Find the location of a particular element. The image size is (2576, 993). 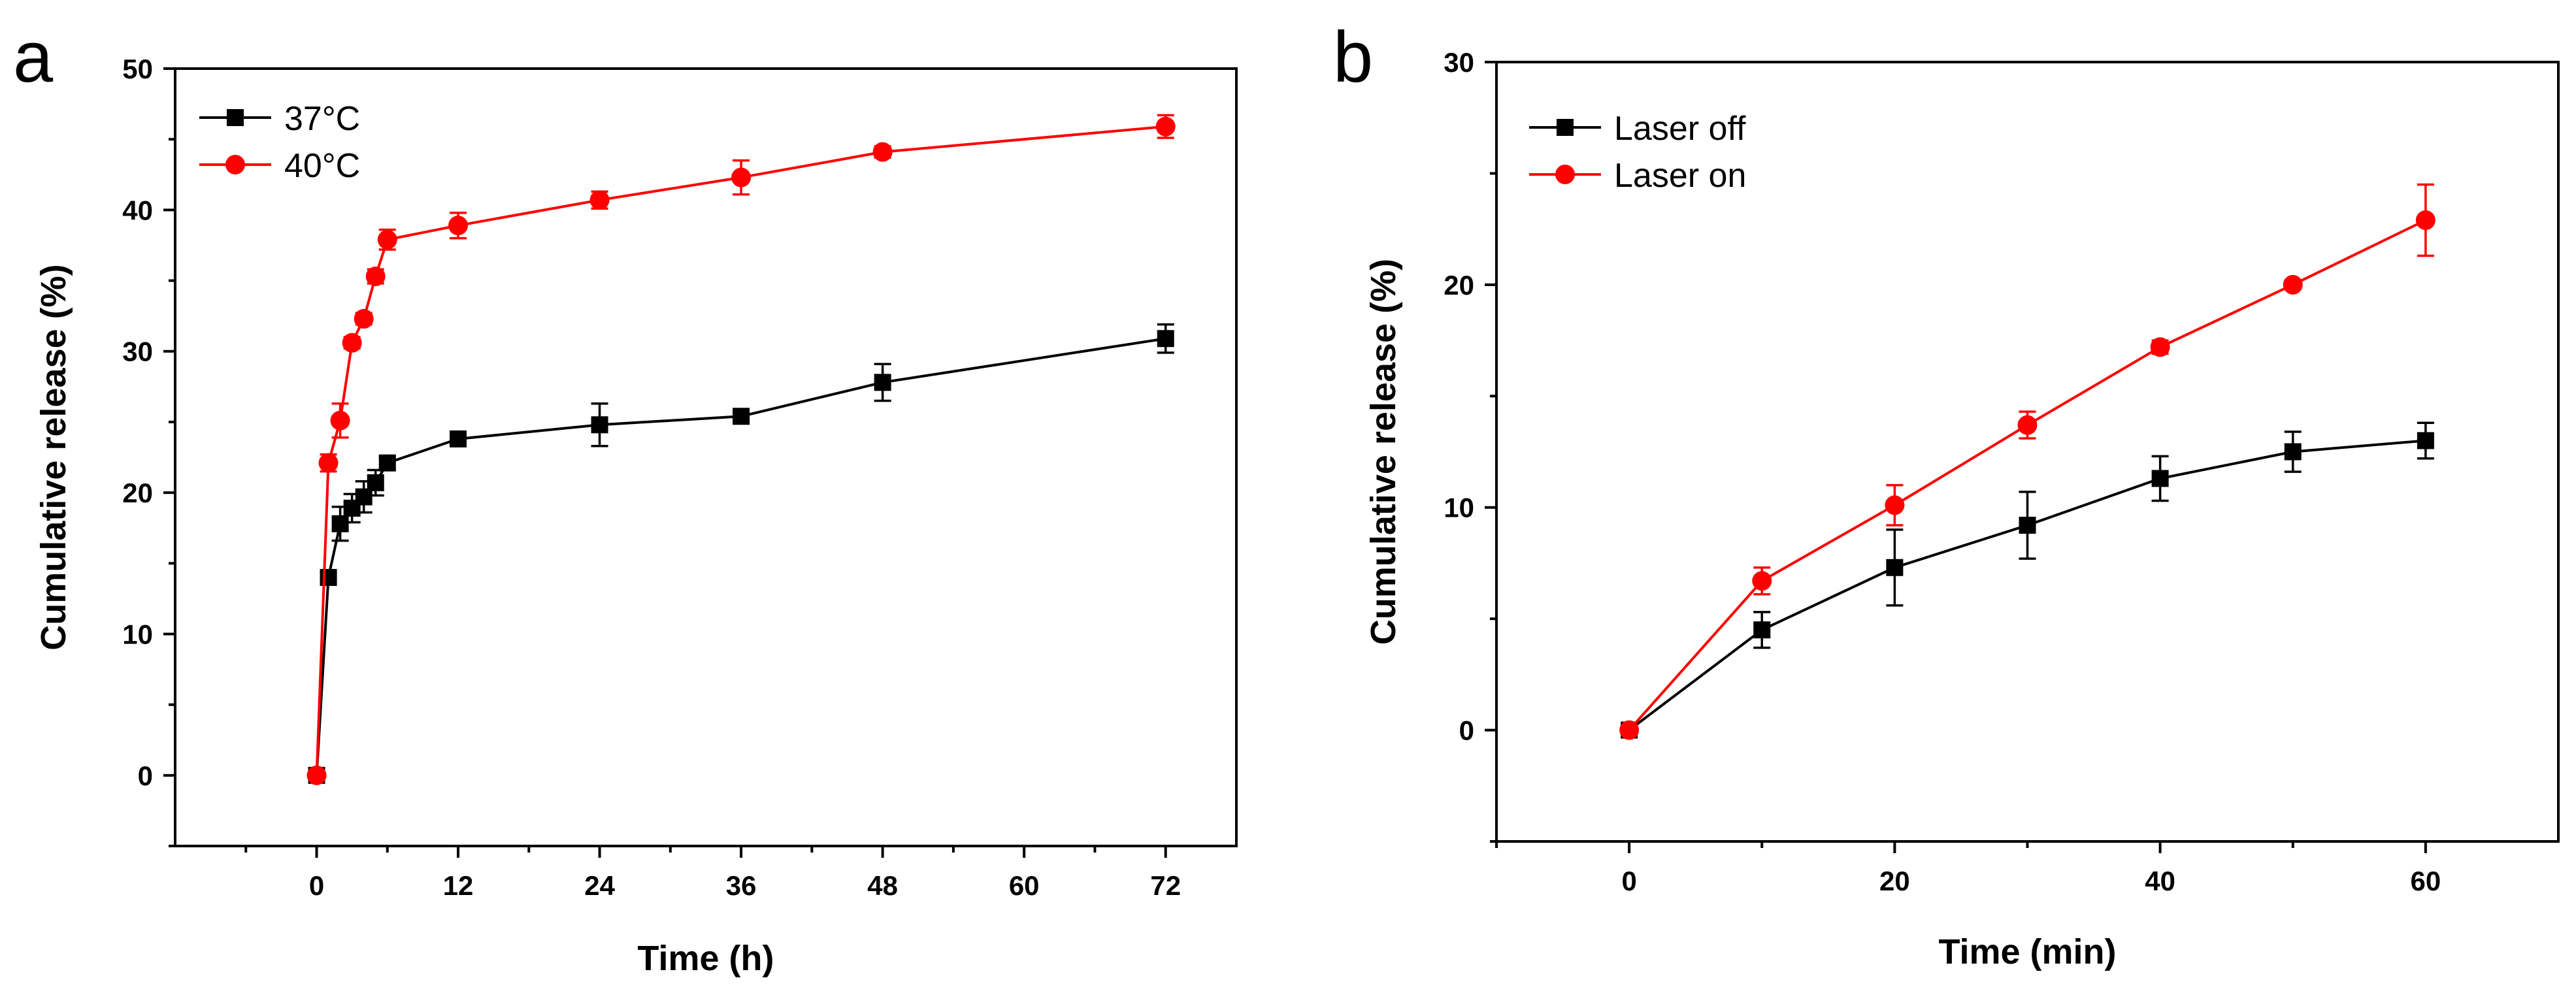

x-tick-label: 72 is located at coordinates (1165, 886).